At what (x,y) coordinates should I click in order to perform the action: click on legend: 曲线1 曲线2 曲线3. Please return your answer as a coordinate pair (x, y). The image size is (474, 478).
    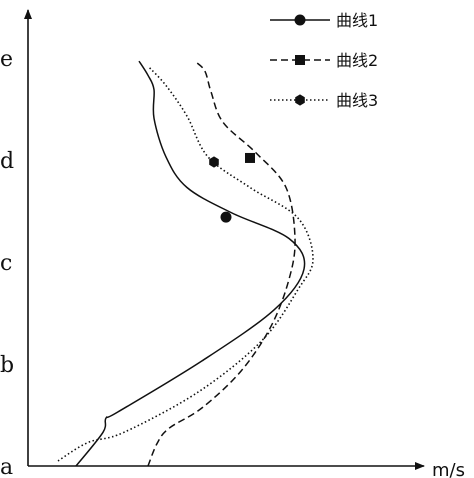
    Looking at the image, I should click on (324, 60).